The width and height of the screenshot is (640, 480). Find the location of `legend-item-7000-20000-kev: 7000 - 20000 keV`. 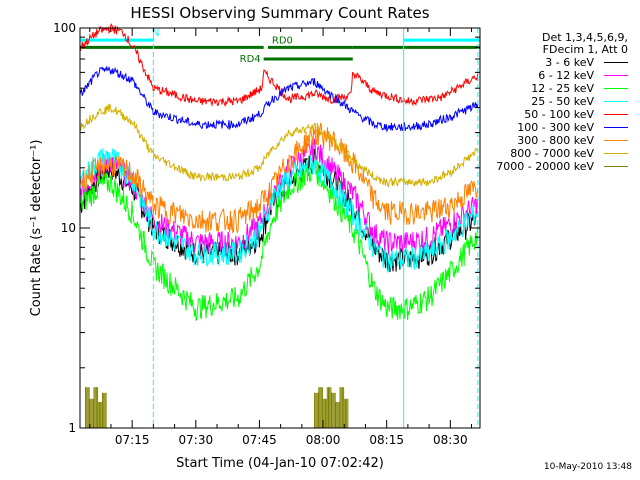

legend-item-7000-20000-kev: 7000 - 20000 keV is located at coordinates (559, 166).